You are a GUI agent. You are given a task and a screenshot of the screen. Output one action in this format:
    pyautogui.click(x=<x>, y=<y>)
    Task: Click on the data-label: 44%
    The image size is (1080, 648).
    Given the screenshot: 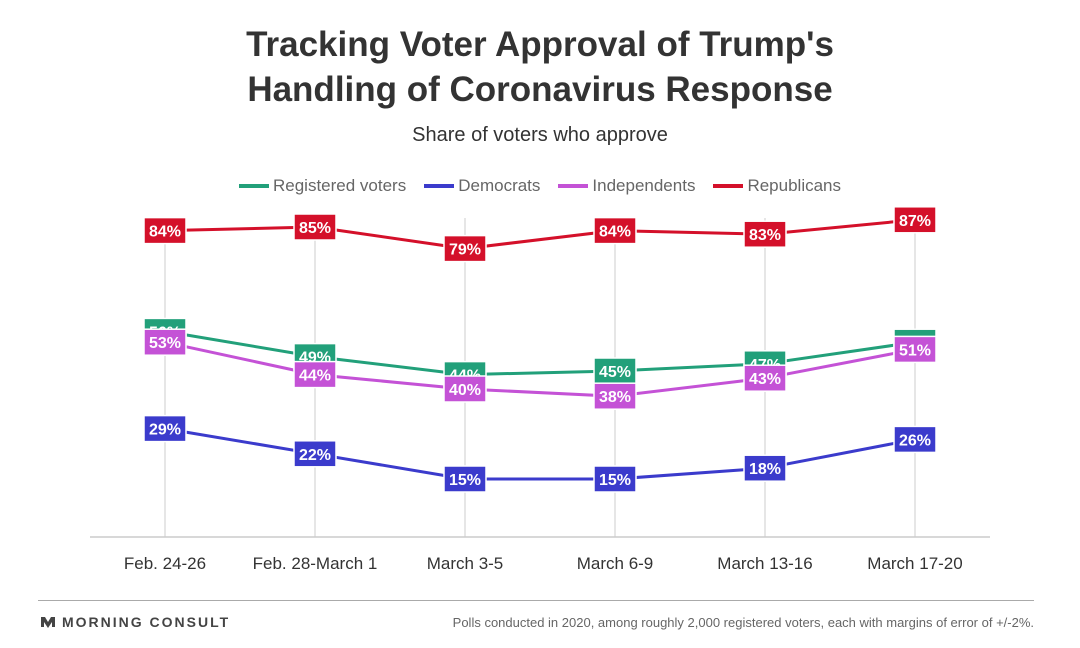 What is the action you would take?
    pyautogui.click(x=315, y=374)
    